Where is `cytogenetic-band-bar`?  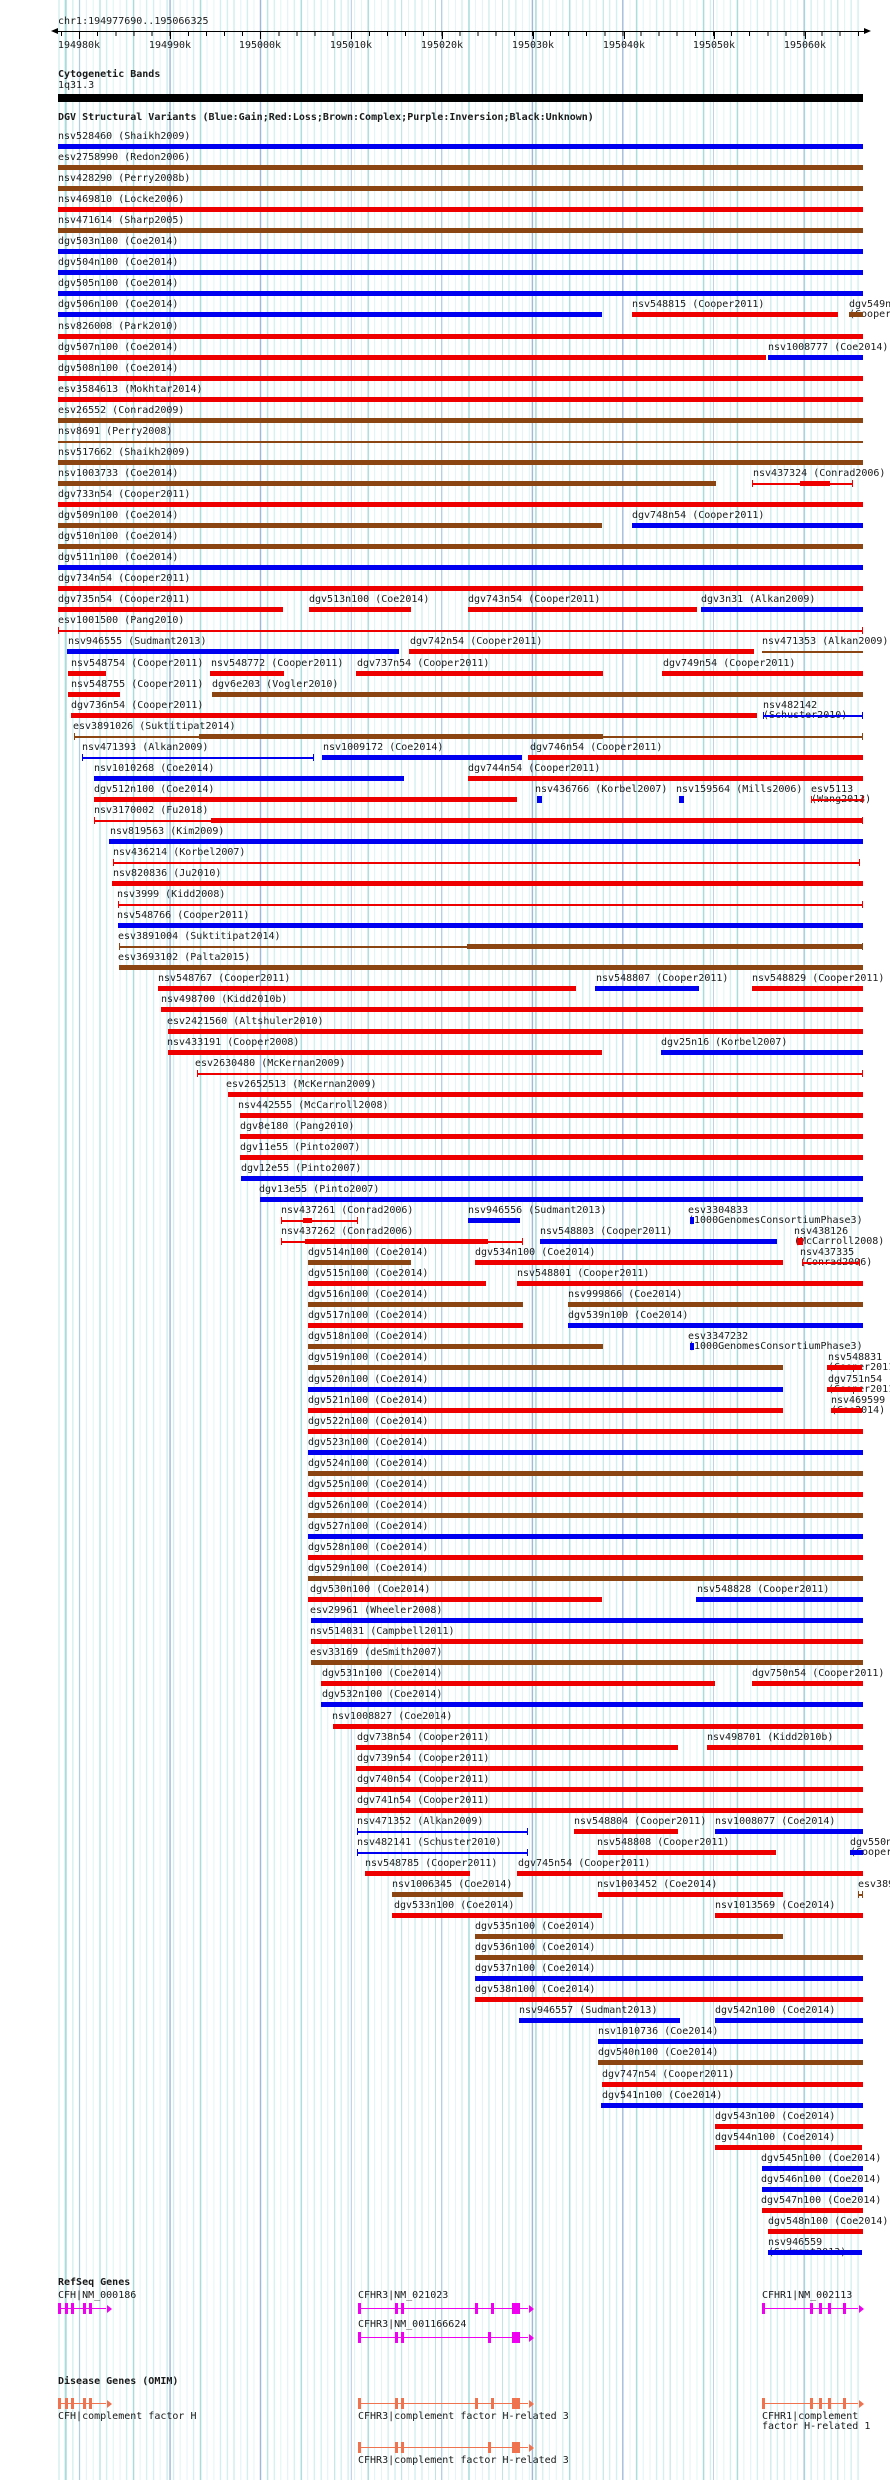 cytogenetic-band-bar is located at coordinates (460, 98).